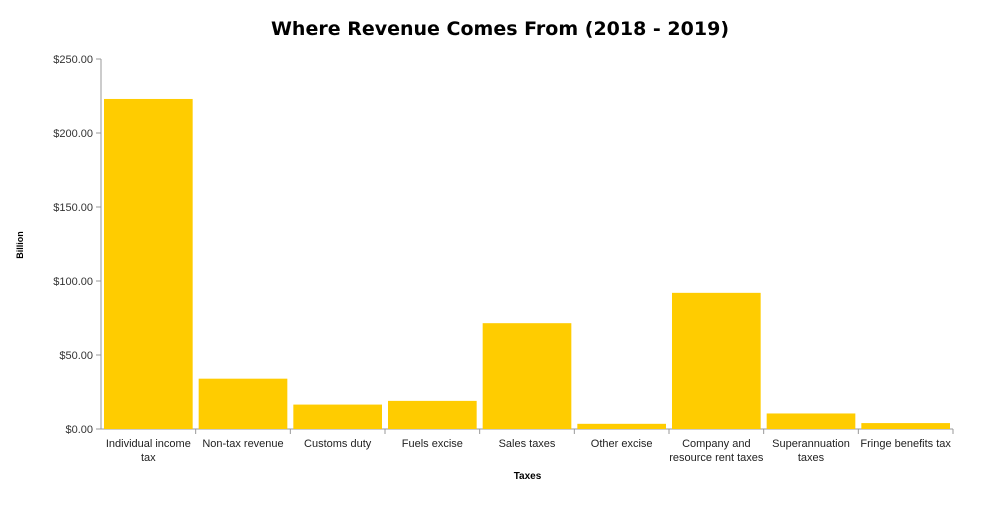 The height and width of the screenshot is (509, 1000). Describe the element at coordinates (716, 451) in the screenshot. I see `x-tick-label: Company and resource rent taxes` at that location.